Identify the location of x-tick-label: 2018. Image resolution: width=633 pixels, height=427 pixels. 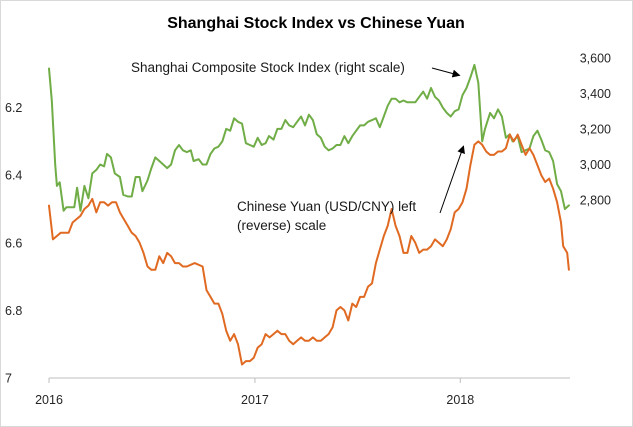
(460, 400).